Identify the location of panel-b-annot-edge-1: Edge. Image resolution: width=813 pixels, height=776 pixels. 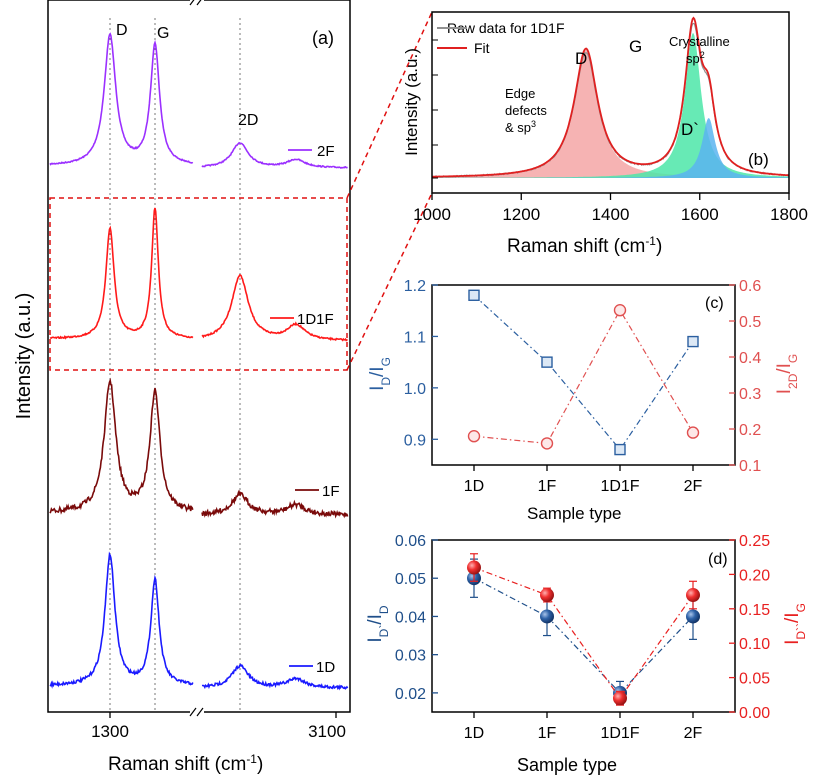
(520, 93).